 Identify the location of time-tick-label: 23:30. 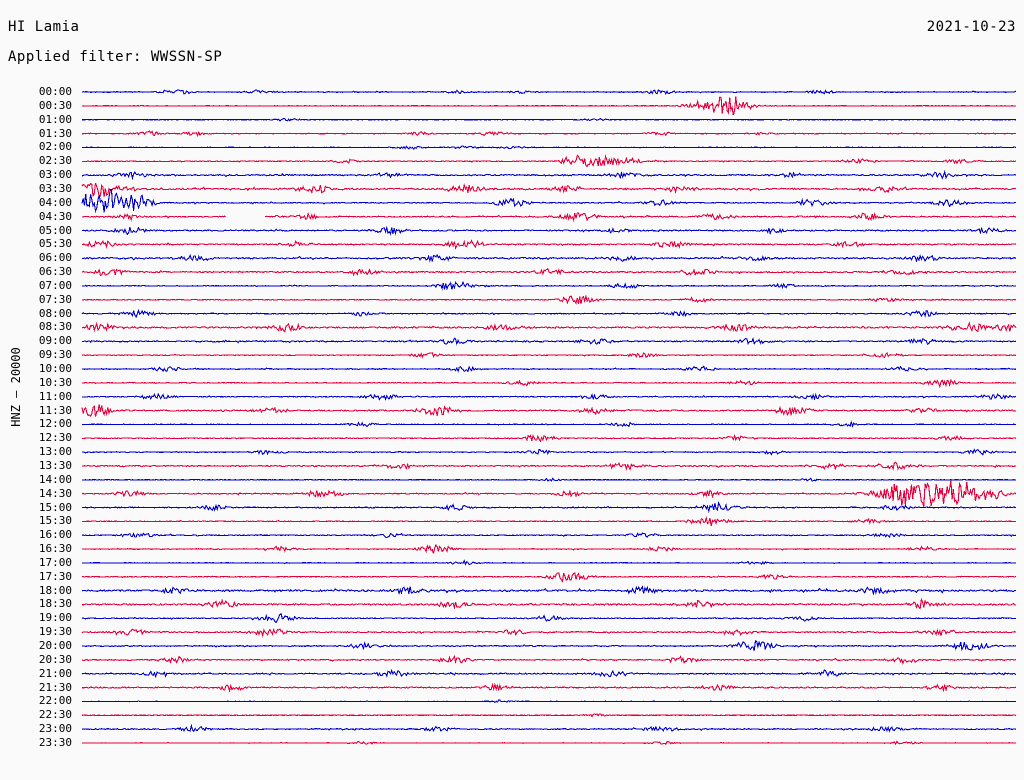
(55, 742).